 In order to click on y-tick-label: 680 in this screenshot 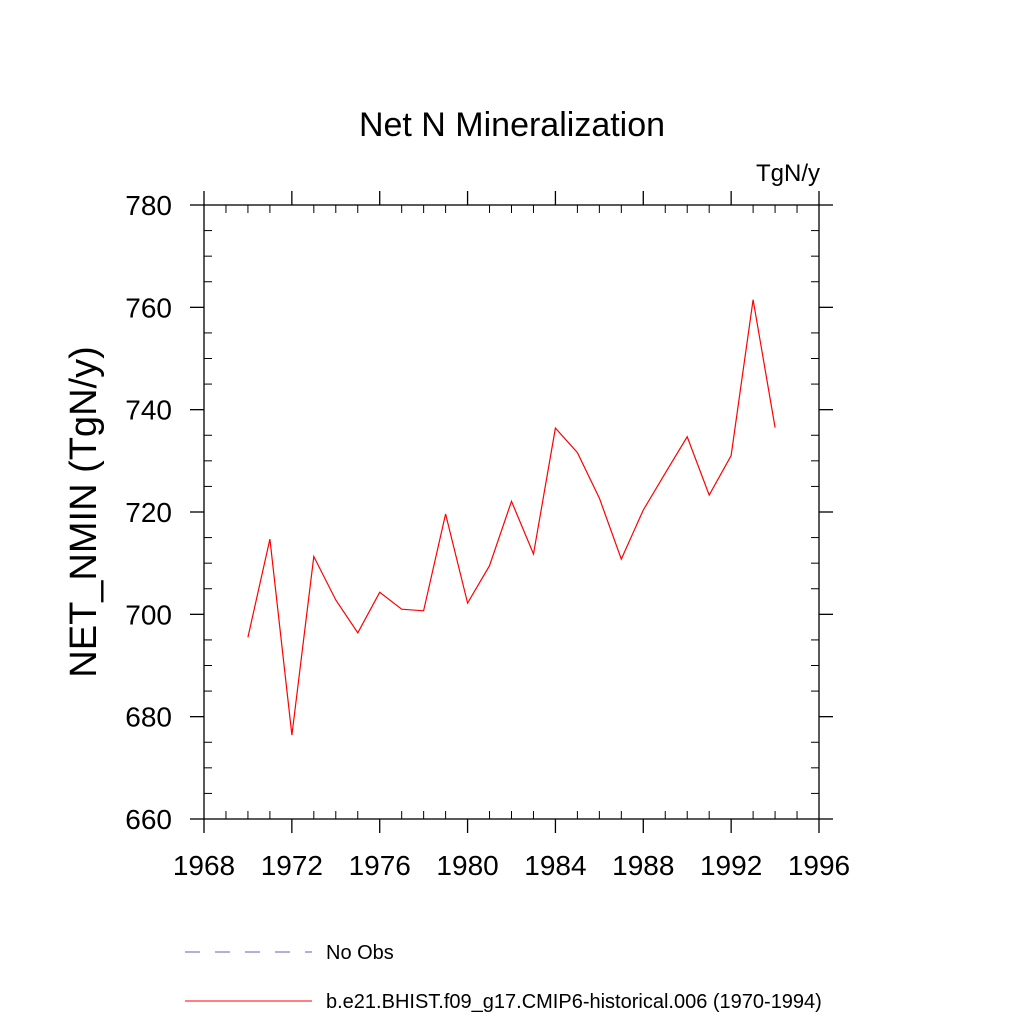, I will do `click(148, 717)`.